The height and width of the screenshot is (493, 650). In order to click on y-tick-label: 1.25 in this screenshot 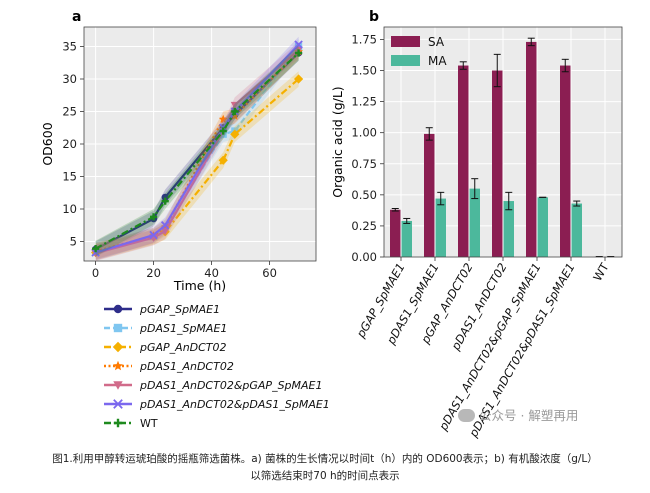, I will do `click(364, 102)`.